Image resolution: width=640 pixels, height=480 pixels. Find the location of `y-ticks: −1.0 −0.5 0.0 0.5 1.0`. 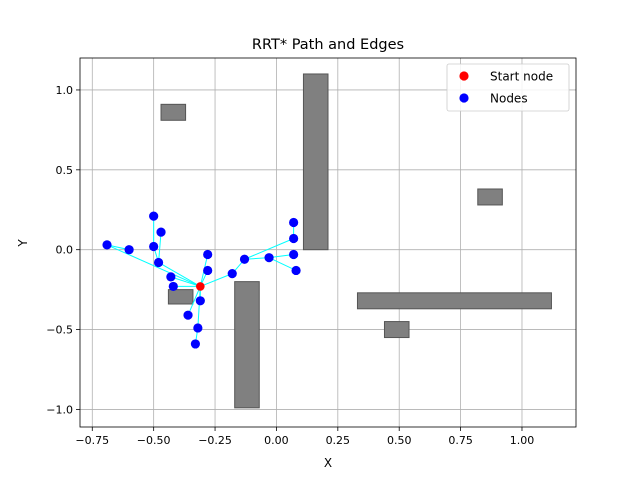

y-ticks: −1.0 −0.5 0.0 0.5 1.0 is located at coordinates (63, 250).